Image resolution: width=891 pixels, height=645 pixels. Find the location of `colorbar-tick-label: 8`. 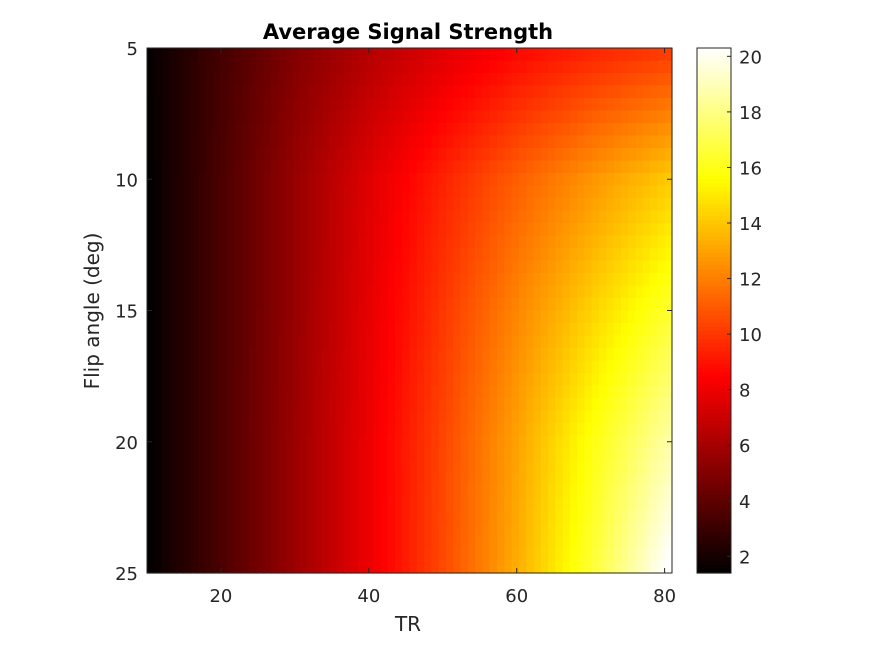

colorbar-tick-label: 8 is located at coordinates (744, 391).